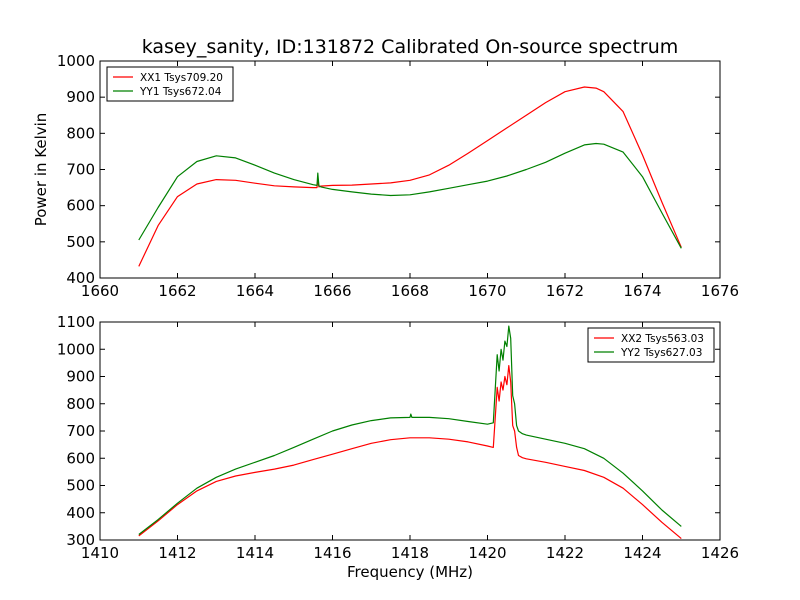  What do you see at coordinates (720, 553) in the screenshot?
I see `x-tick-label: 1426` at bounding box center [720, 553].